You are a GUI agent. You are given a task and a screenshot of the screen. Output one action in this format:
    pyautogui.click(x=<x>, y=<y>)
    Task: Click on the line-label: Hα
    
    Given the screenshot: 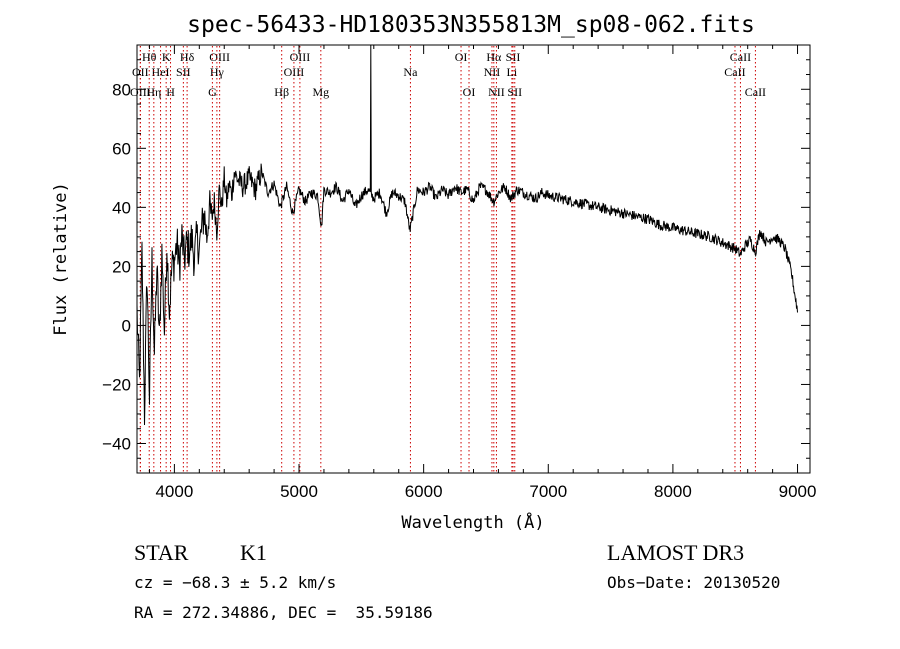 What is the action you would take?
    pyautogui.click(x=494, y=57)
    